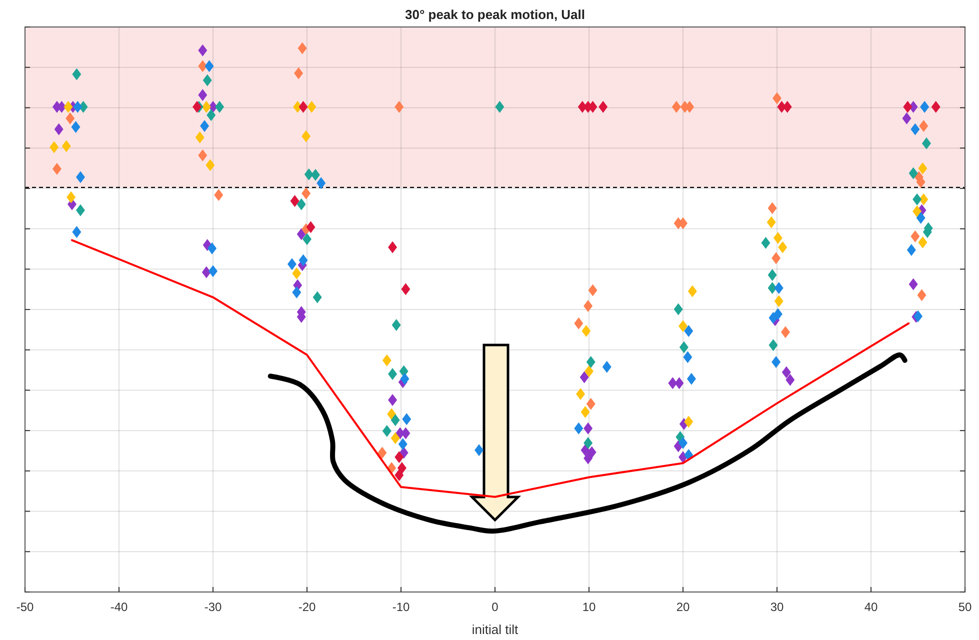  Describe the element at coordinates (683, 607) in the screenshot. I see `x-tick-label: 20` at that location.